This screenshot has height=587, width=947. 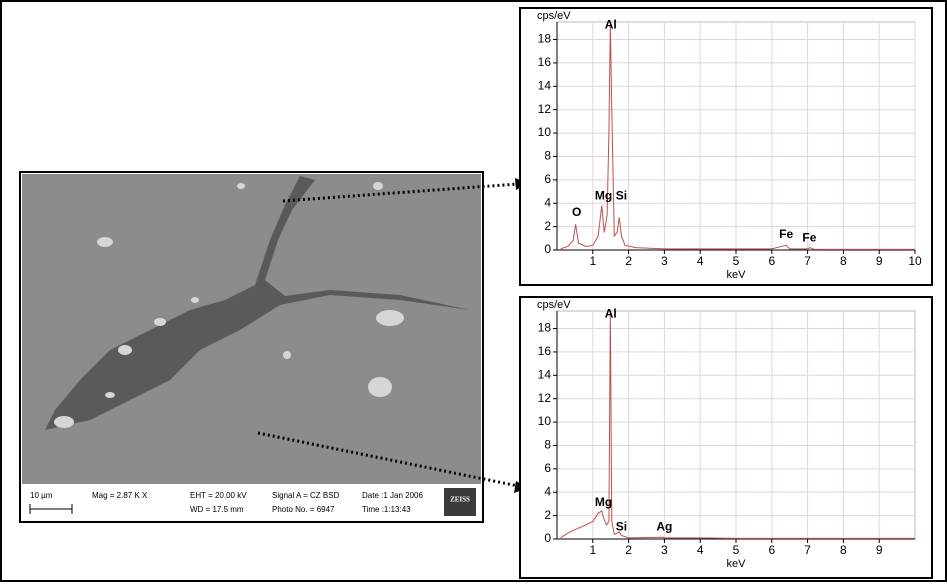 I want to click on logo-text: ZEISS, so click(x=460, y=500).